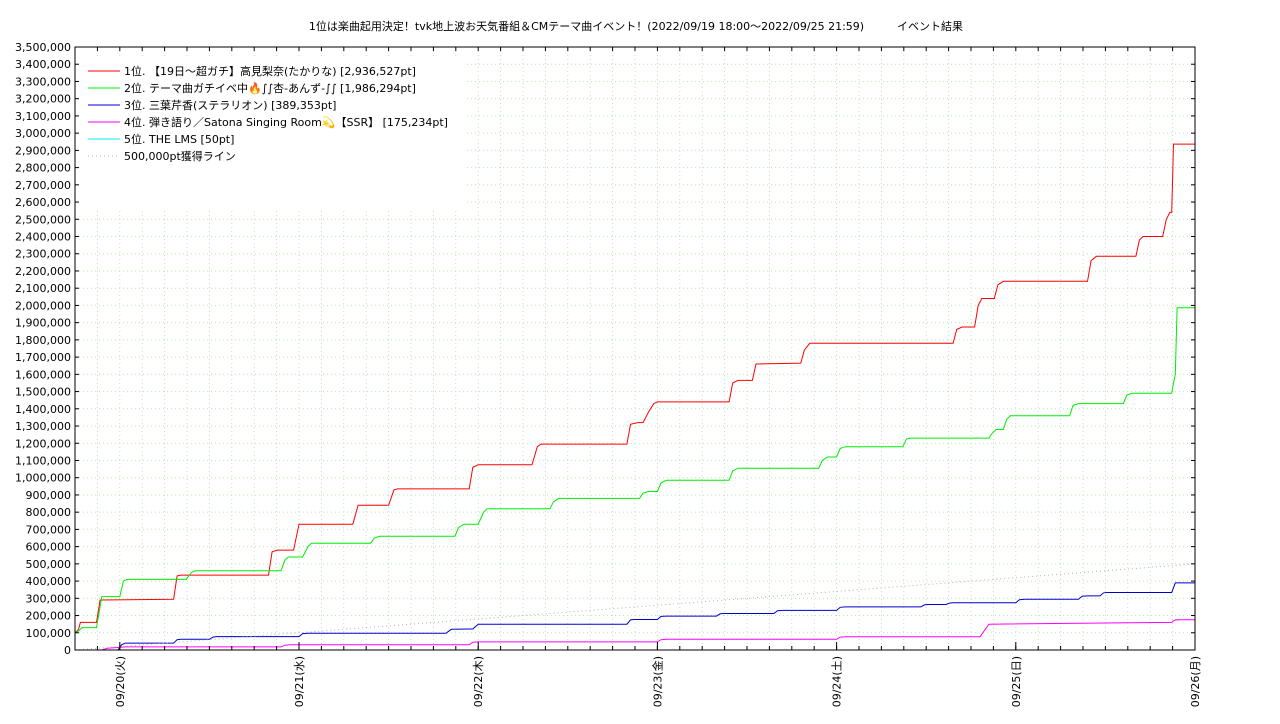 Image resolution: width=1280 pixels, height=724 pixels. I want to click on y-tick-label: 2,800,000, so click(43, 168).